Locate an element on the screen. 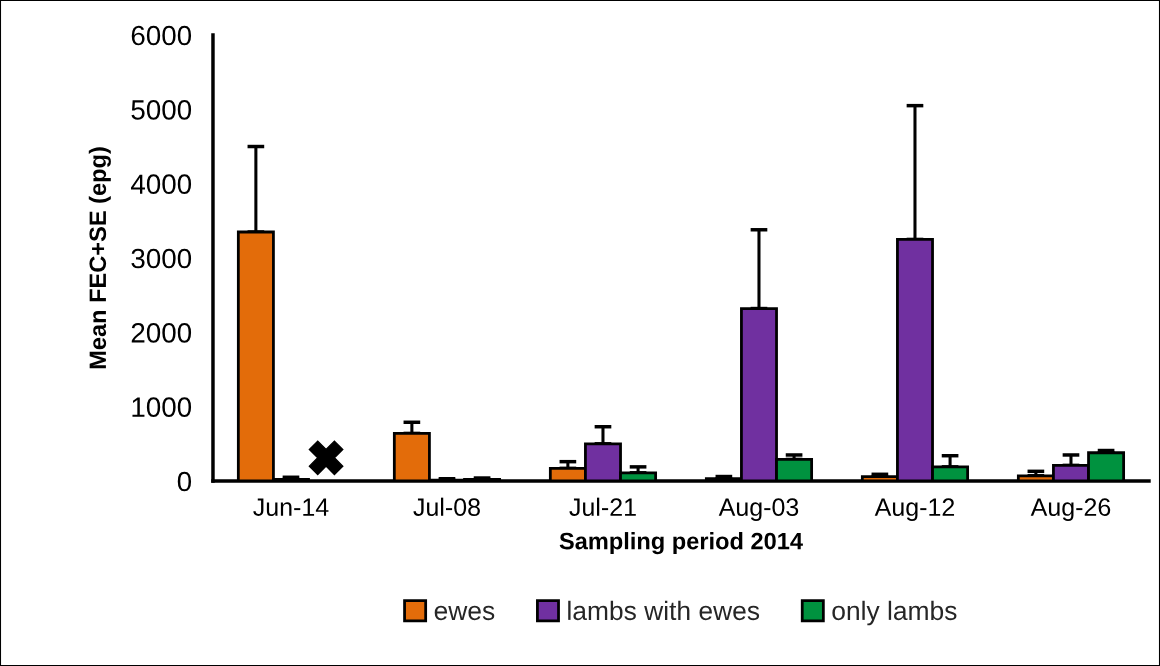 Image resolution: width=1160 pixels, height=666 pixels. x-axis-title: Sampling period 2014 is located at coordinates (681, 543).